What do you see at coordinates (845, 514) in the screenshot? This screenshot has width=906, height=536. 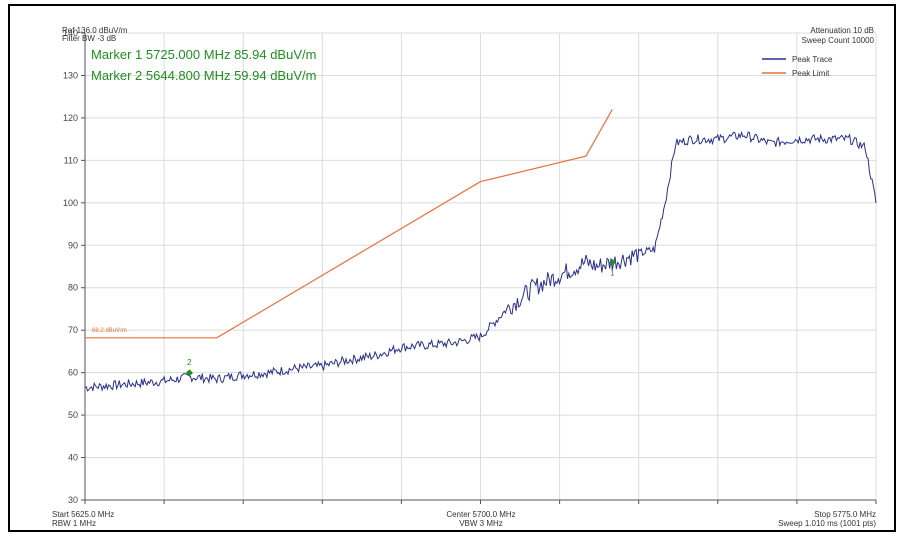 I see `stop-frequency: Stop 5775.0 MHz` at bounding box center [845, 514].